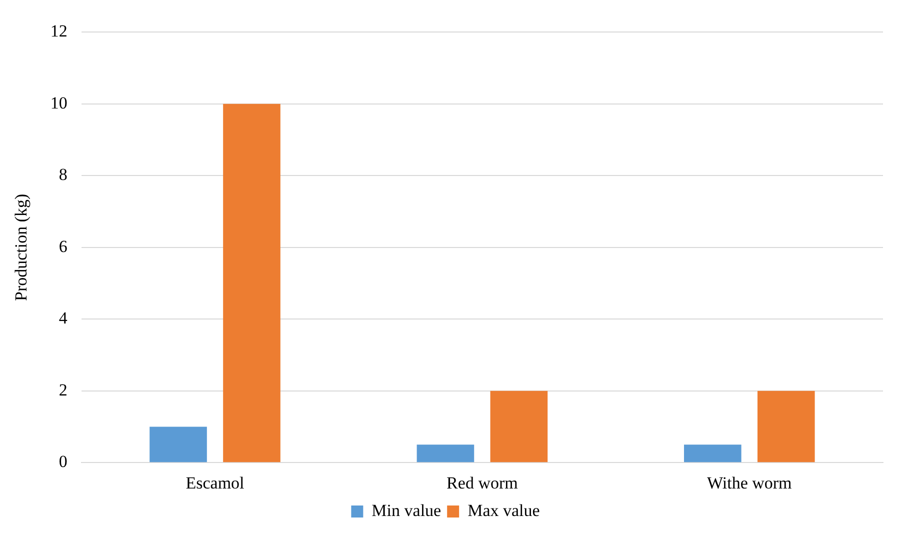 Image resolution: width=901 pixels, height=538 pixels. What do you see at coordinates (63, 462) in the screenshot?
I see `y-tick-label: 0` at bounding box center [63, 462].